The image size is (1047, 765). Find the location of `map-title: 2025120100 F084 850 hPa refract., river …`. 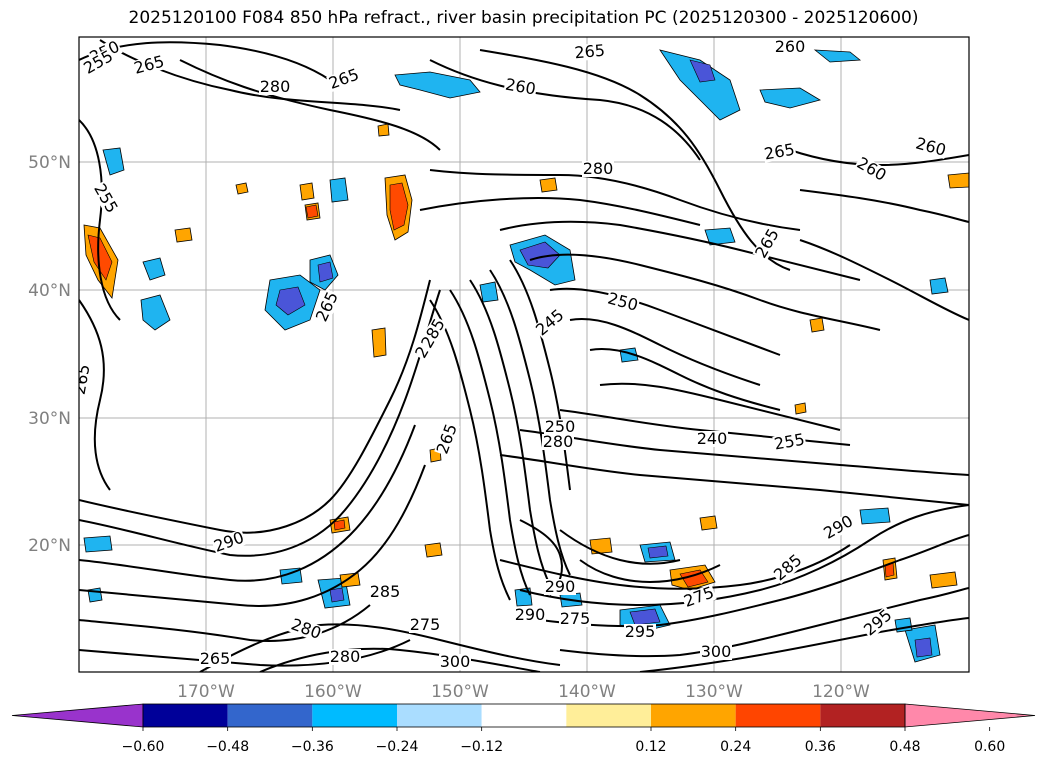

map-title: 2025120100 F084 850 hPa refract., river … is located at coordinates (523, 18).